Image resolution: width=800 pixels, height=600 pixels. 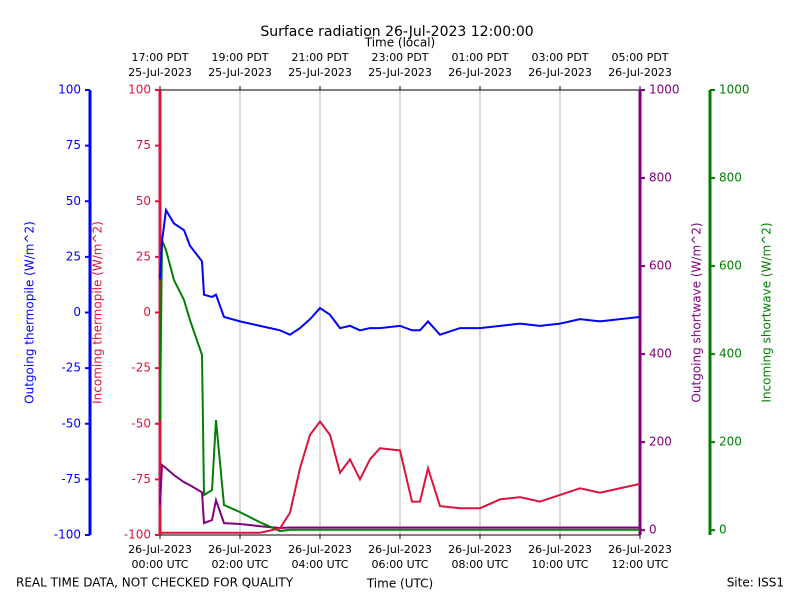 What do you see at coordinates (399, 57) in the screenshot?
I see `x2-tick-label: 23:00 PDT` at bounding box center [399, 57].